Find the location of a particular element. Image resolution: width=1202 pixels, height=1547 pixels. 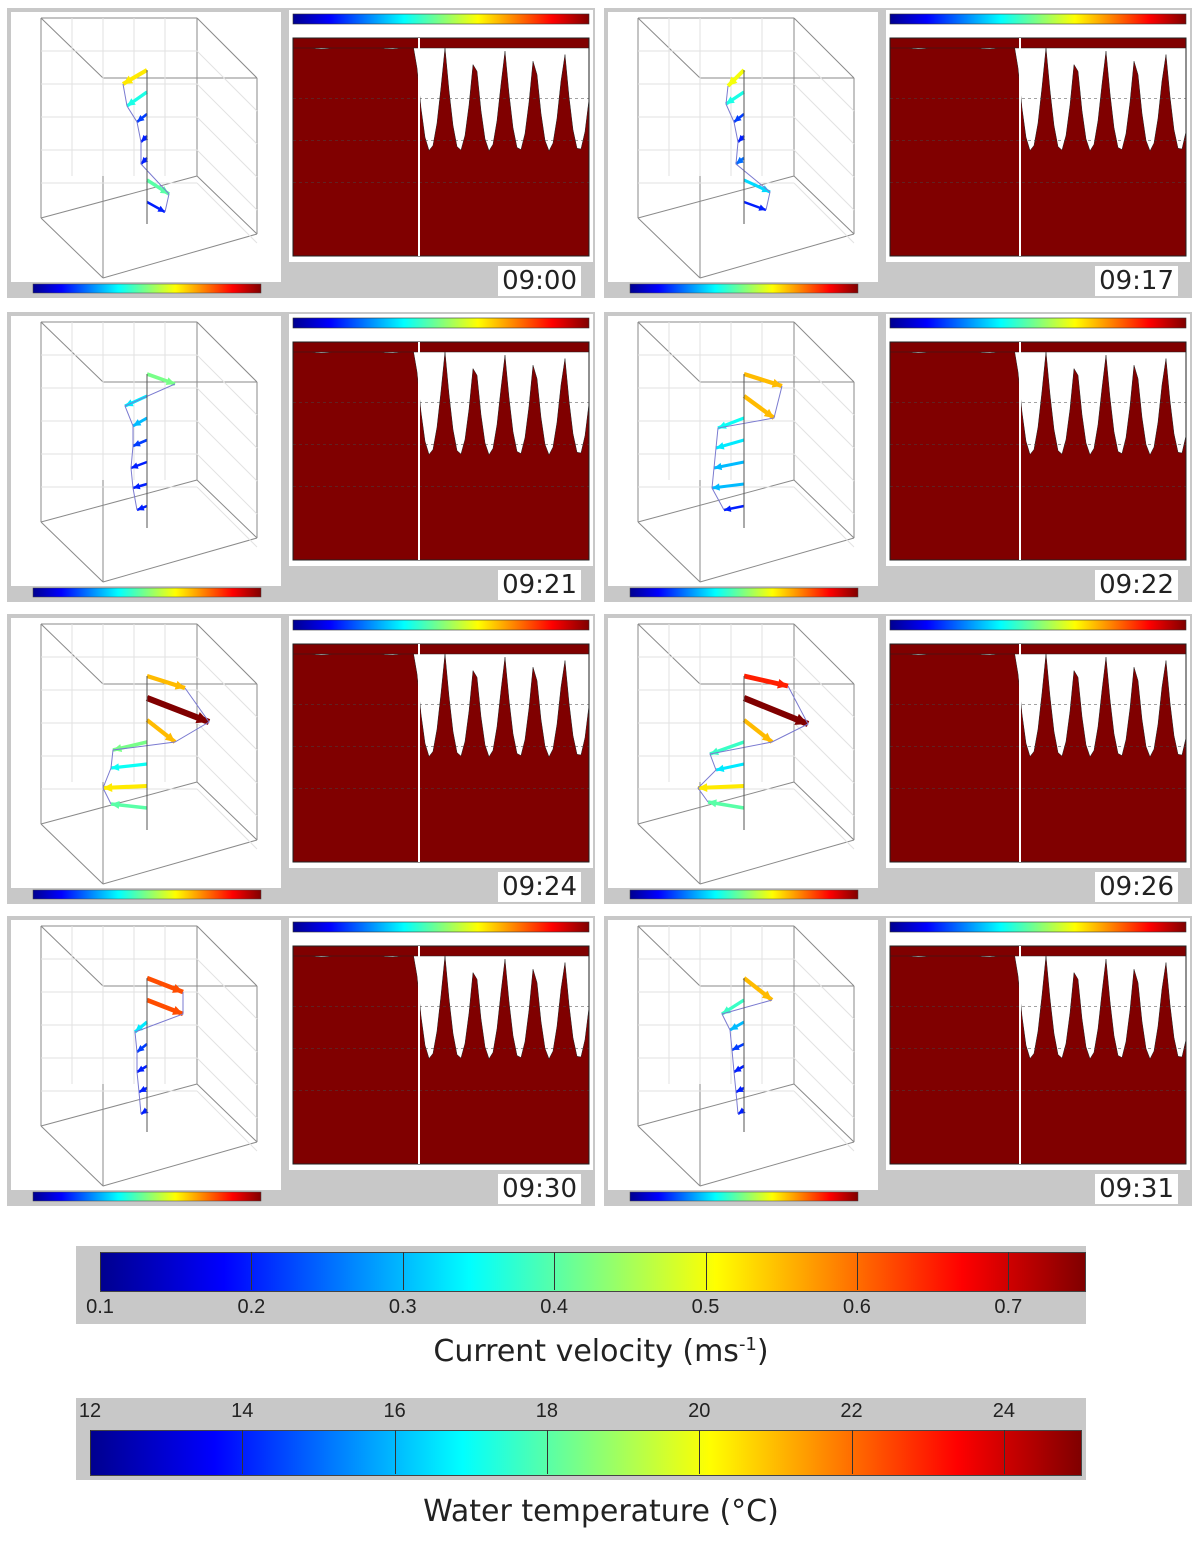

scale-tick-label: 0.4 is located at coordinates (554, 1307).